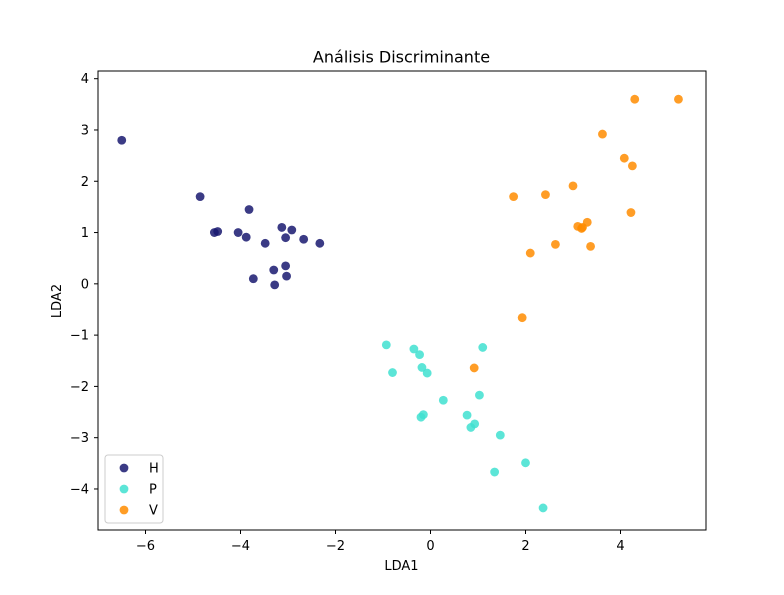 The image size is (784, 595). I want to click on legend: HPV, so click(134, 489).